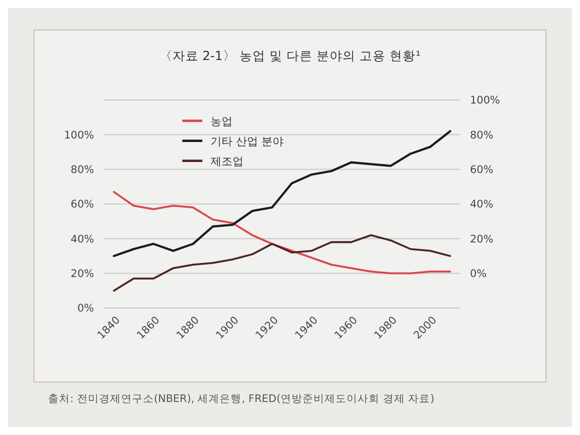 This screenshot has height=435, width=580. Describe the element at coordinates (82, 274) in the screenshot. I see `y-tick-label: 20%` at that location.